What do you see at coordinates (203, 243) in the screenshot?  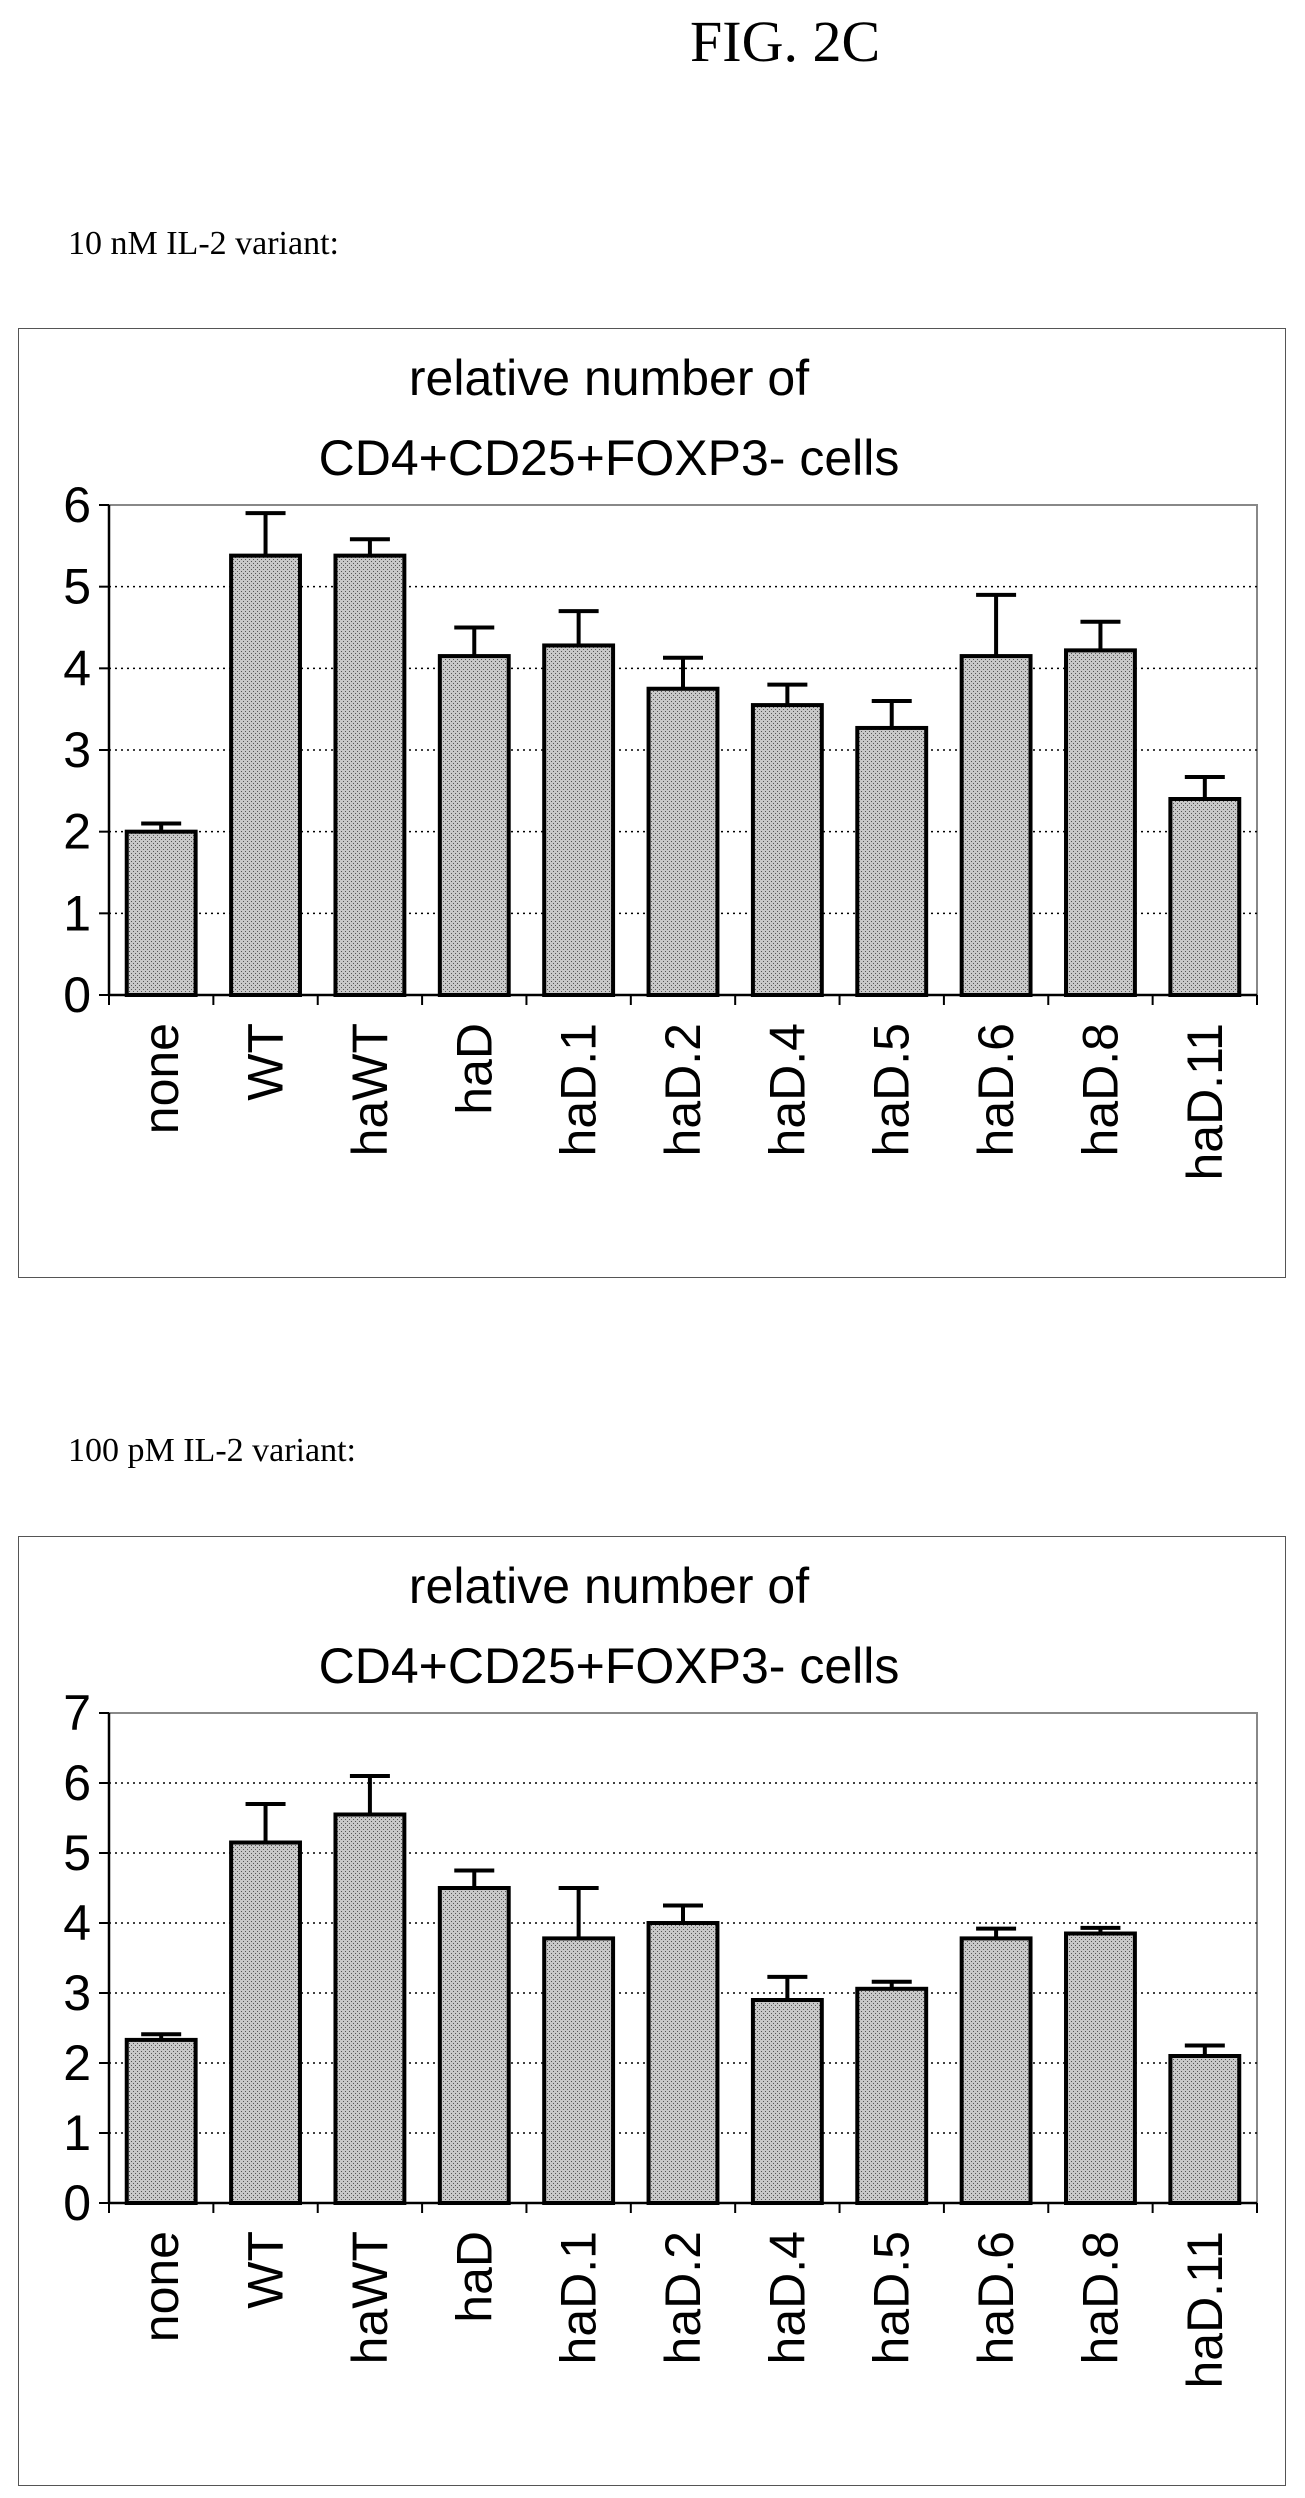 I see `panel-label-10nm: 10 nM IL-2 variant:` at bounding box center [203, 243].